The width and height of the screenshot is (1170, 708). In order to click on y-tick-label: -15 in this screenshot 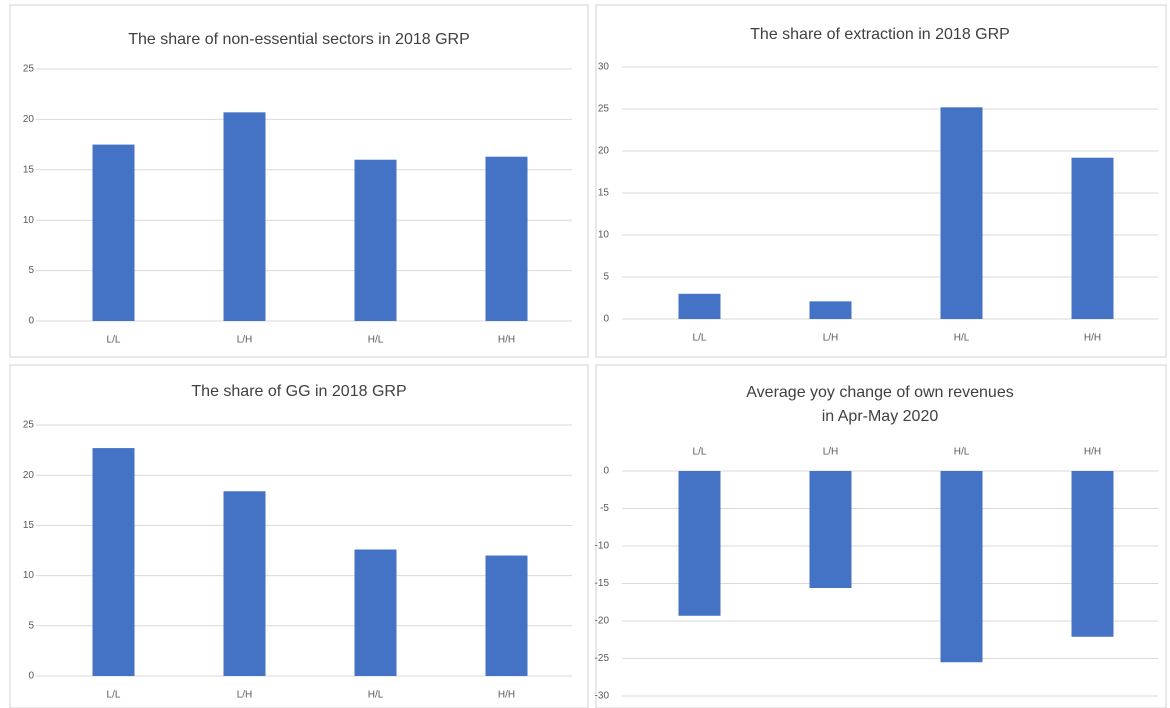, I will do `click(602, 583)`.